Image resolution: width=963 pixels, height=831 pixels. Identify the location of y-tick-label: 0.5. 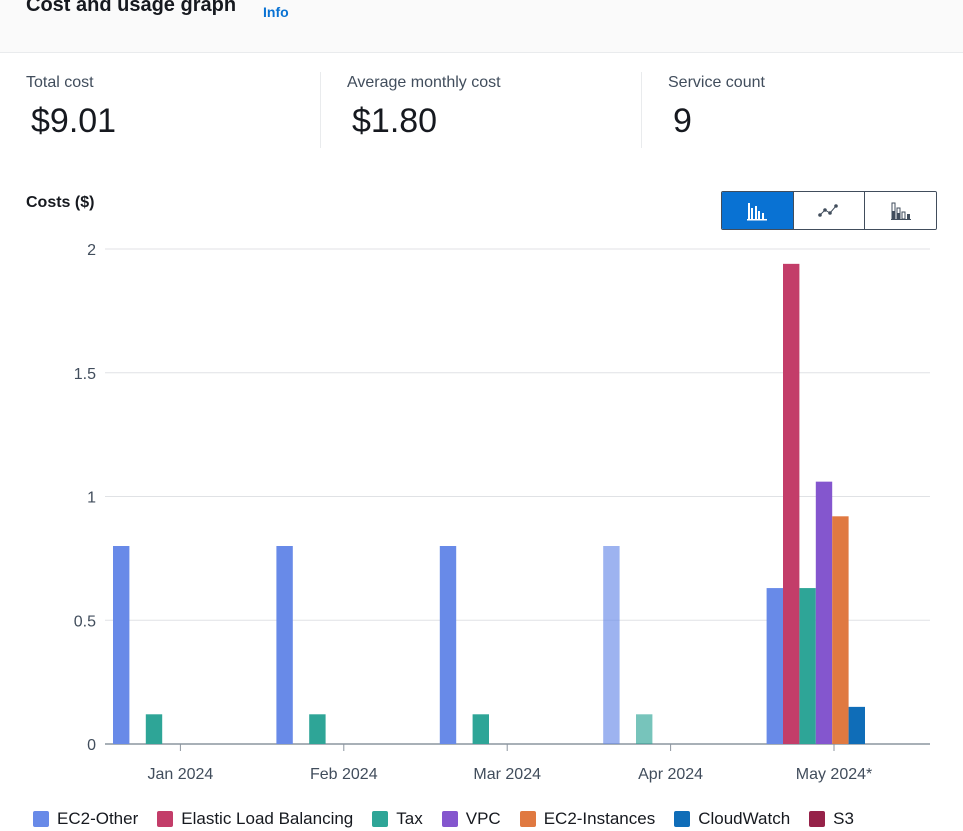
(85, 621).